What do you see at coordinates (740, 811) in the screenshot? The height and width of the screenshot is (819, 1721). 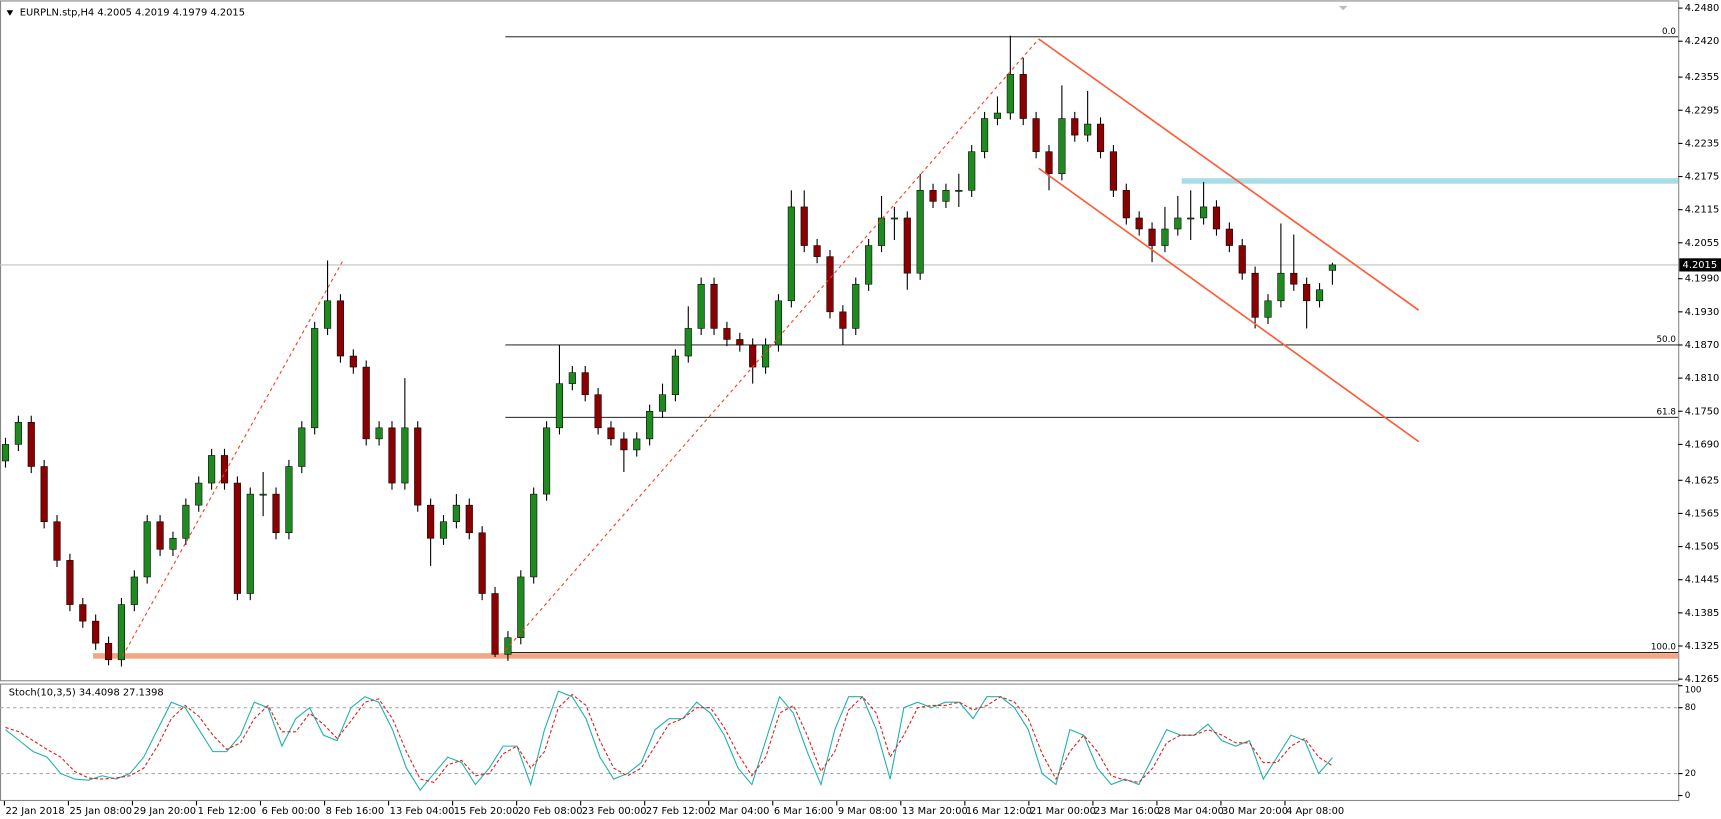 I see `x-tick-label: 2 Mar 04:00` at bounding box center [740, 811].